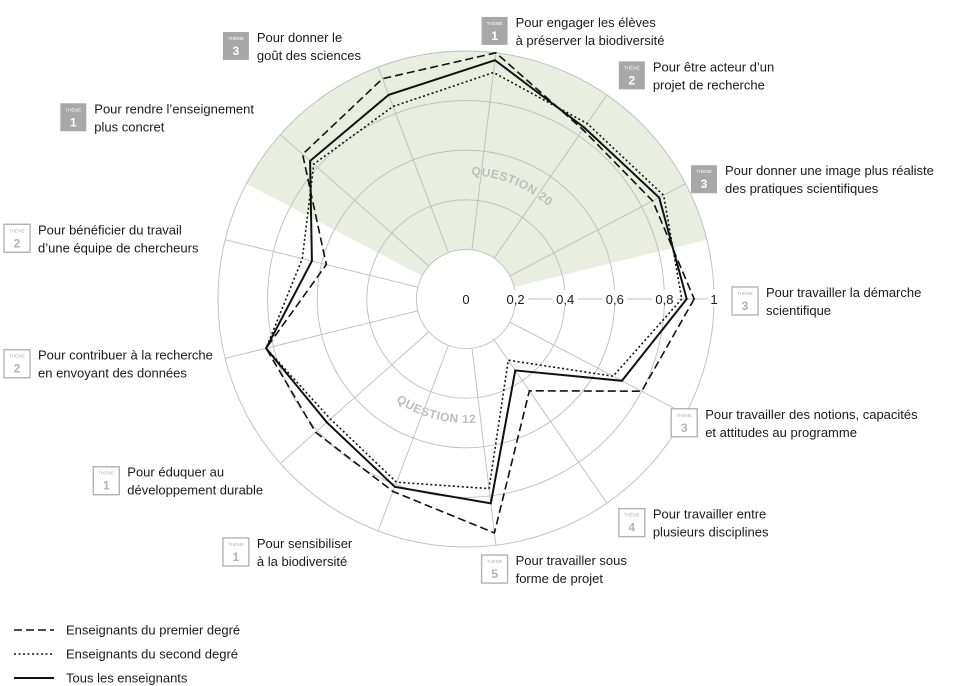 This screenshot has width=960, height=686. What do you see at coordinates (798, 310) in the screenshot?
I see `axis-label-text: scientifique` at bounding box center [798, 310].